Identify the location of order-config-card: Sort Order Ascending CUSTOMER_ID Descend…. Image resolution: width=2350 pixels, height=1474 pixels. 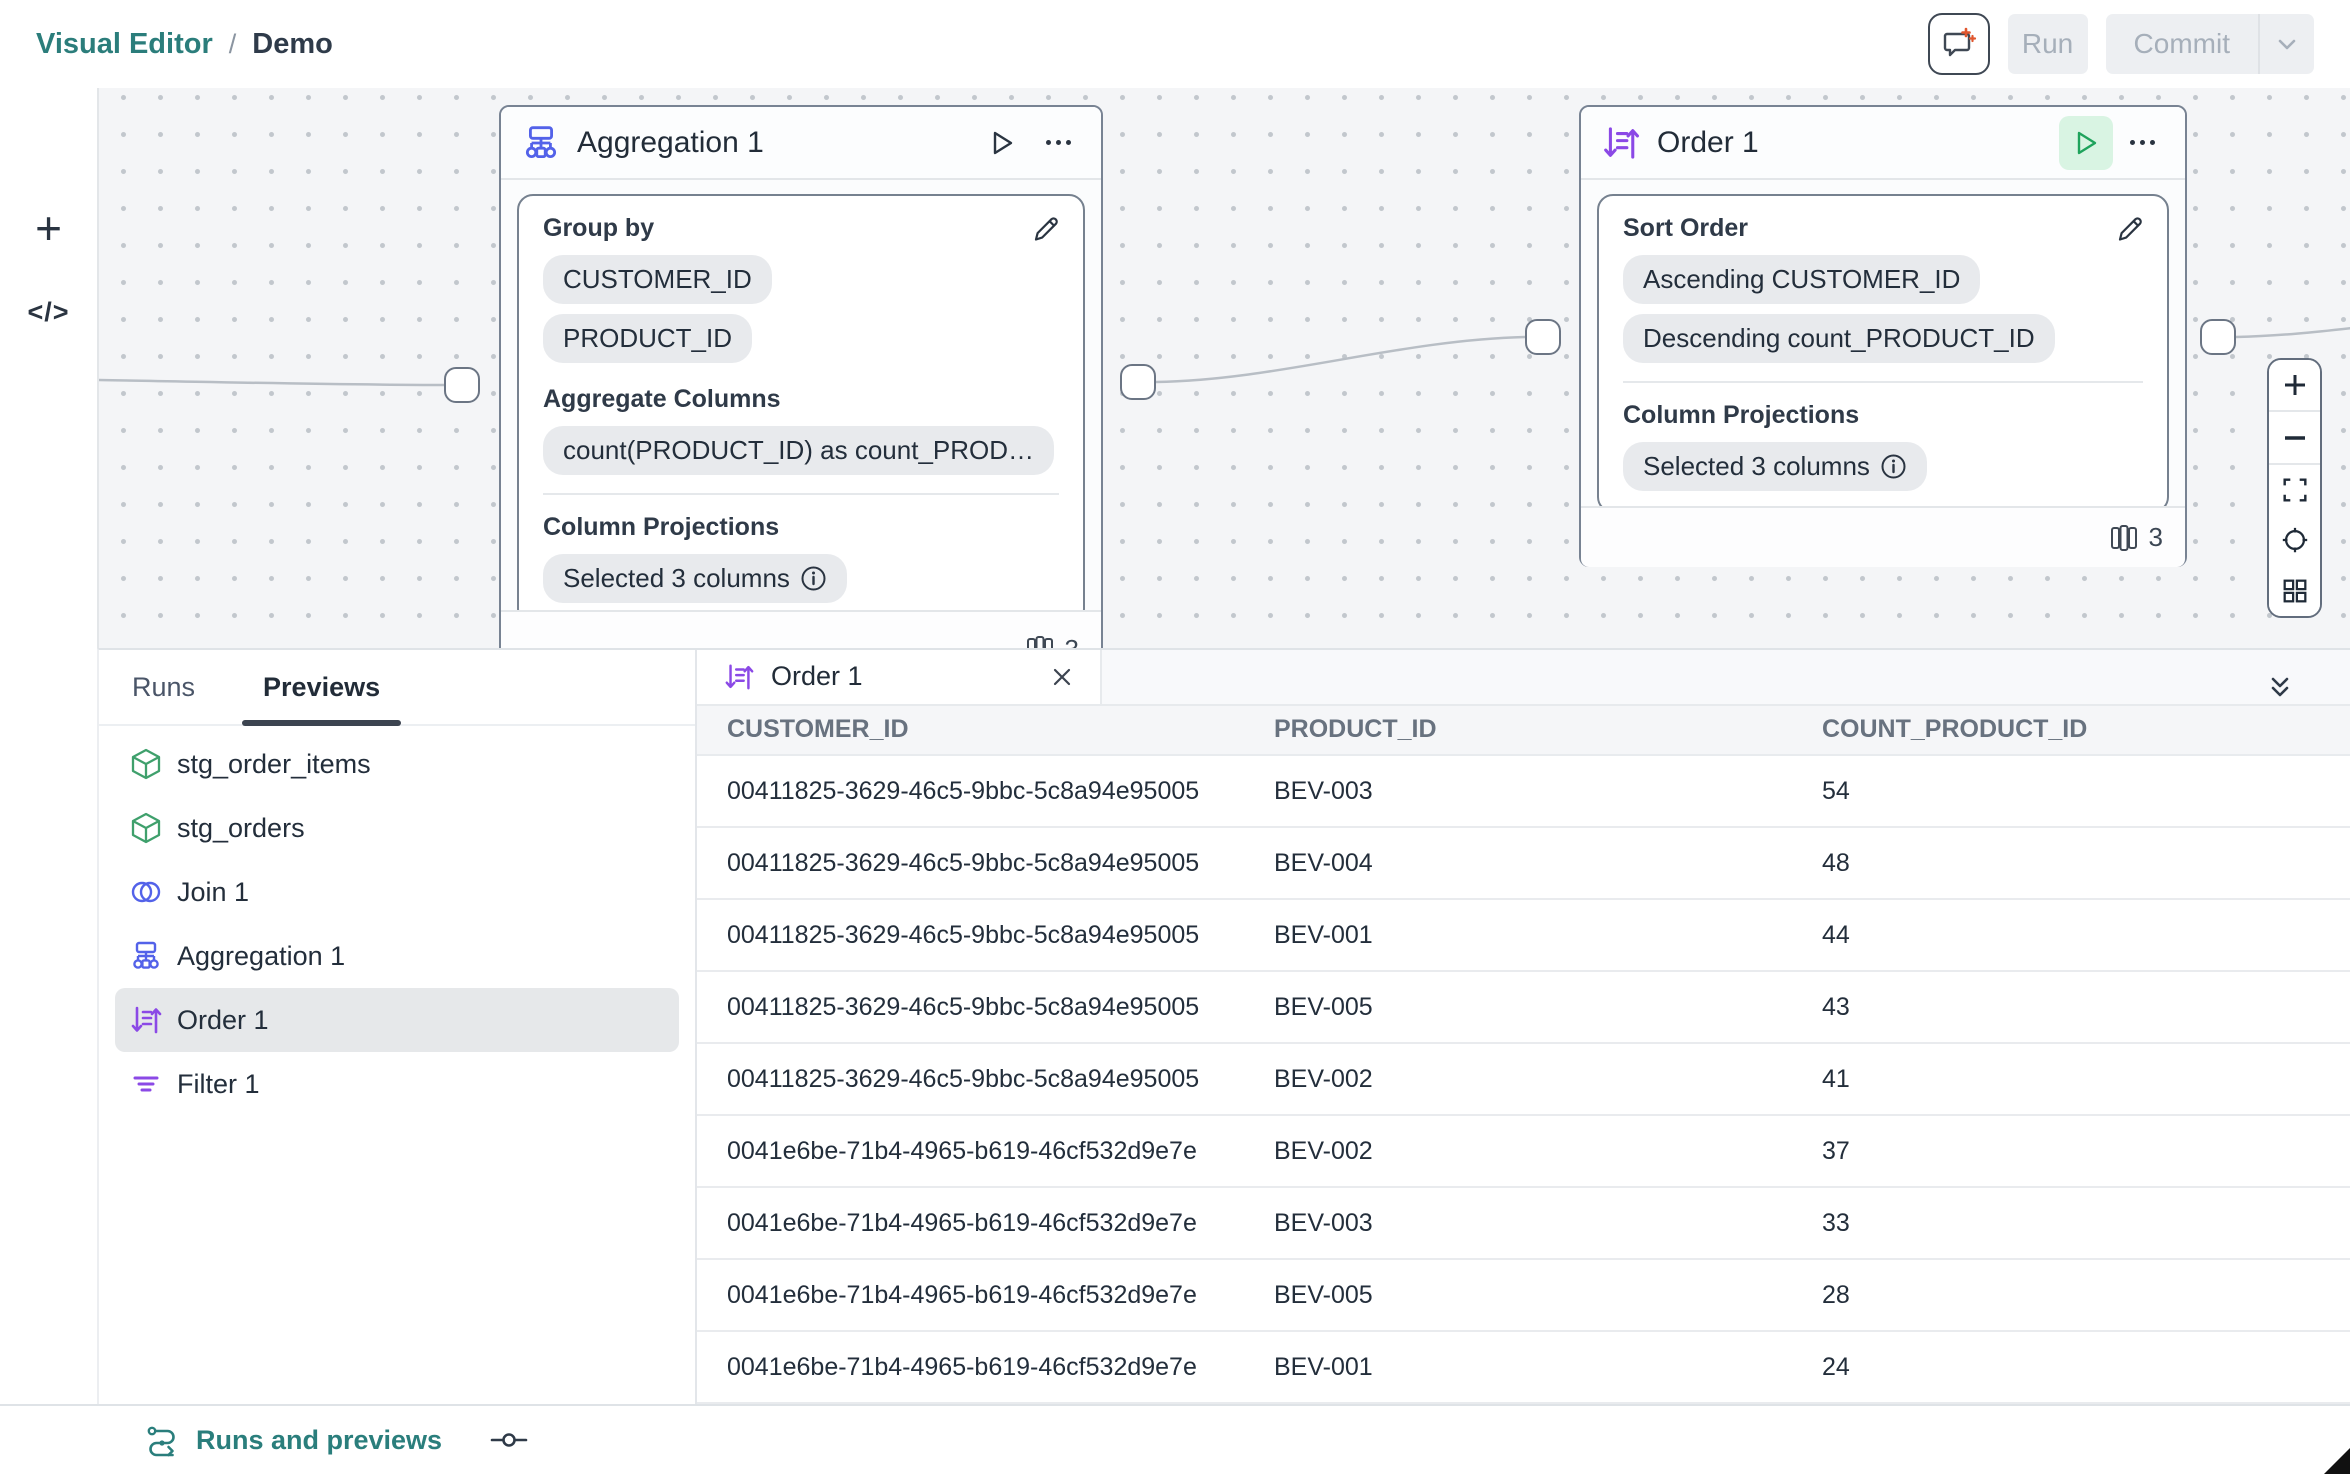
(1883, 353).